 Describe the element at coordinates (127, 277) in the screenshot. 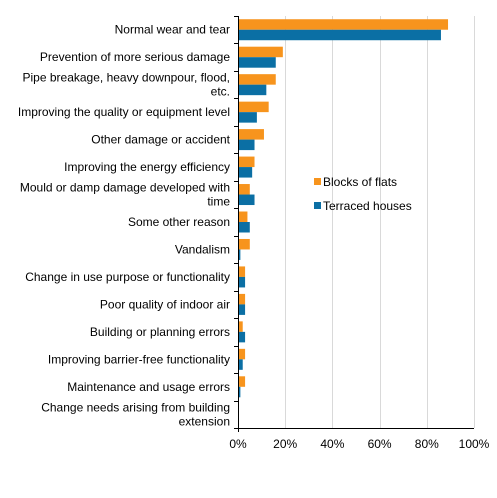

I see `category-label: Change in use purpose or functionality` at that location.